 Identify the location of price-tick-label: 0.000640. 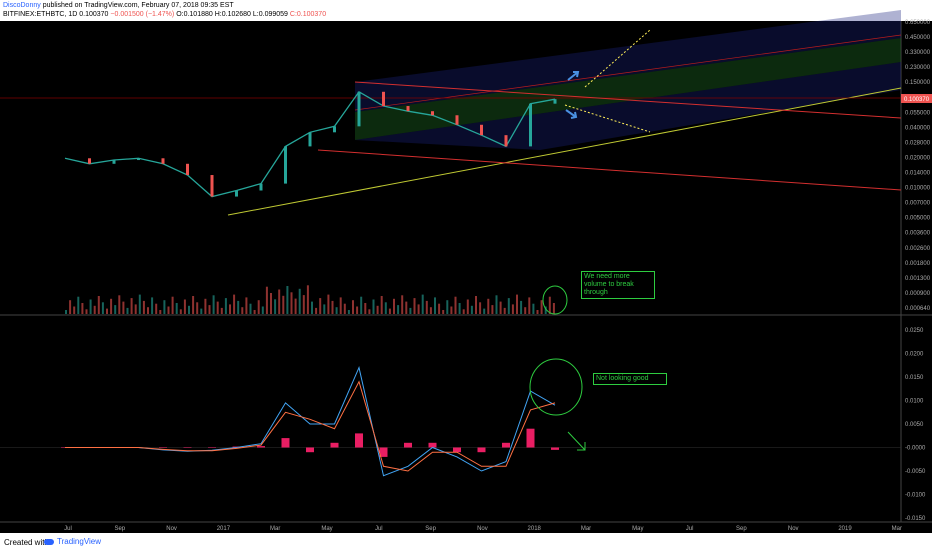
(918, 309).